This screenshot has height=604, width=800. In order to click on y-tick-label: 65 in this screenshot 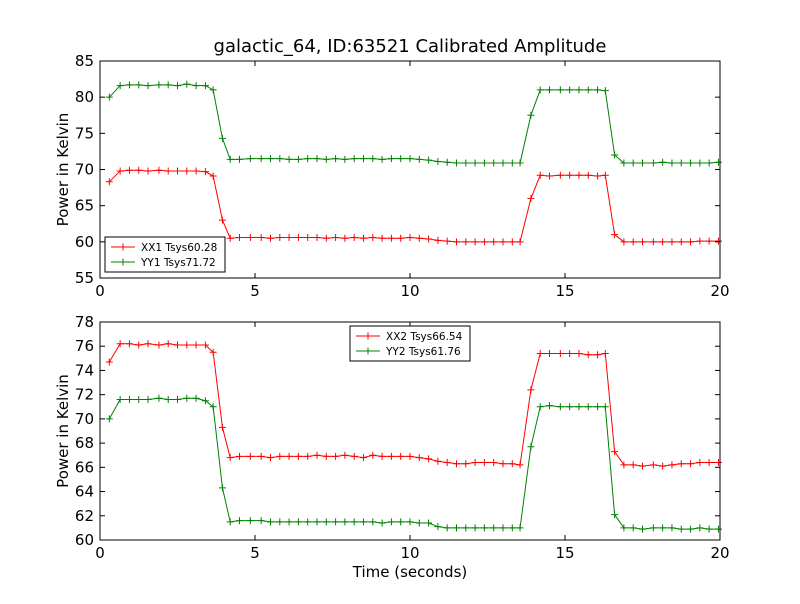, I will do `click(84, 206)`.